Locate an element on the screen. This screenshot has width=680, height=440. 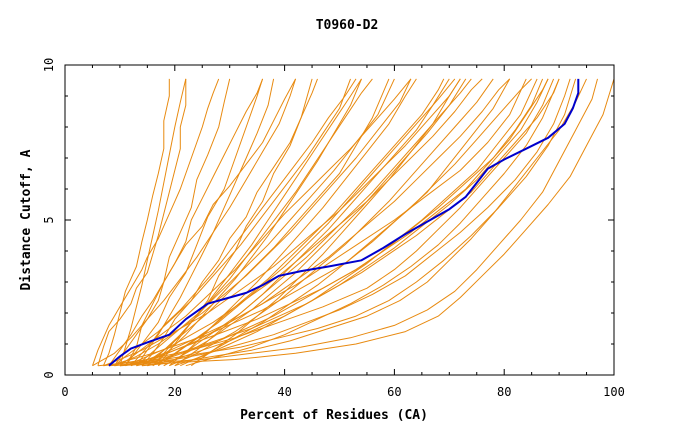
x-tick-label: 0 is located at coordinates (64, 392).